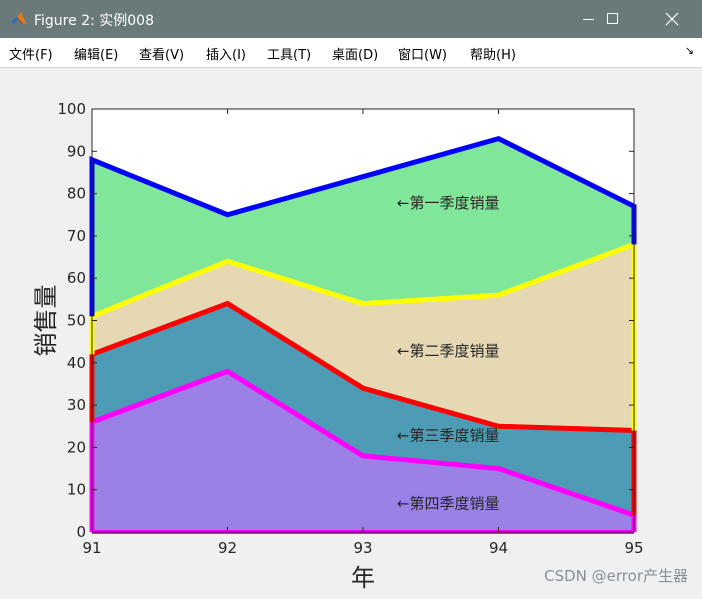 The width and height of the screenshot is (702, 599). Describe the element at coordinates (19, 18) in the screenshot. I see `matlab-logo-icon` at that location.